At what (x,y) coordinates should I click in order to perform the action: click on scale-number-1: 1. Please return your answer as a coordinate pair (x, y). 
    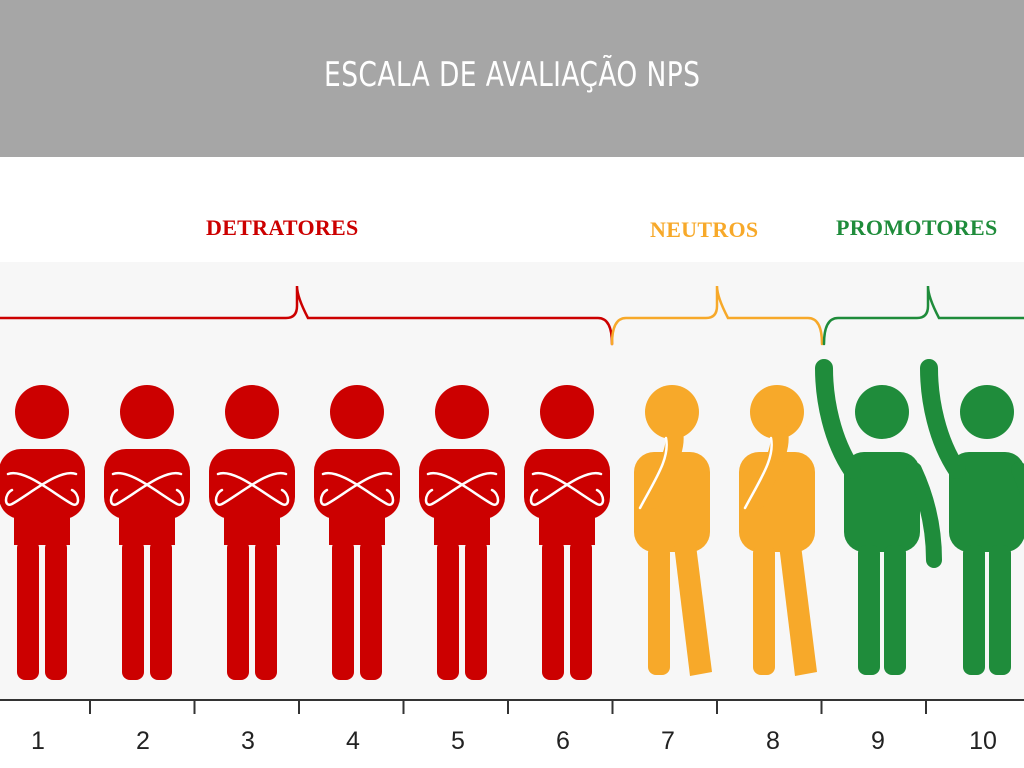
    Looking at the image, I should click on (38, 741).